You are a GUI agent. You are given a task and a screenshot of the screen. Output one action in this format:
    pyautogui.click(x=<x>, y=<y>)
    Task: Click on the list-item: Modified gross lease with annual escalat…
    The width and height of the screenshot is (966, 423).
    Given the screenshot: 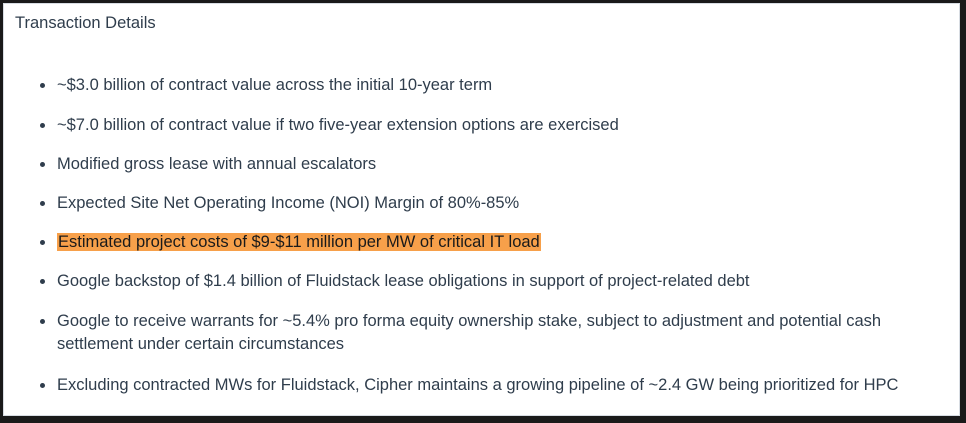 What is the action you would take?
    pyautogui.click(x=493, y=164)
    